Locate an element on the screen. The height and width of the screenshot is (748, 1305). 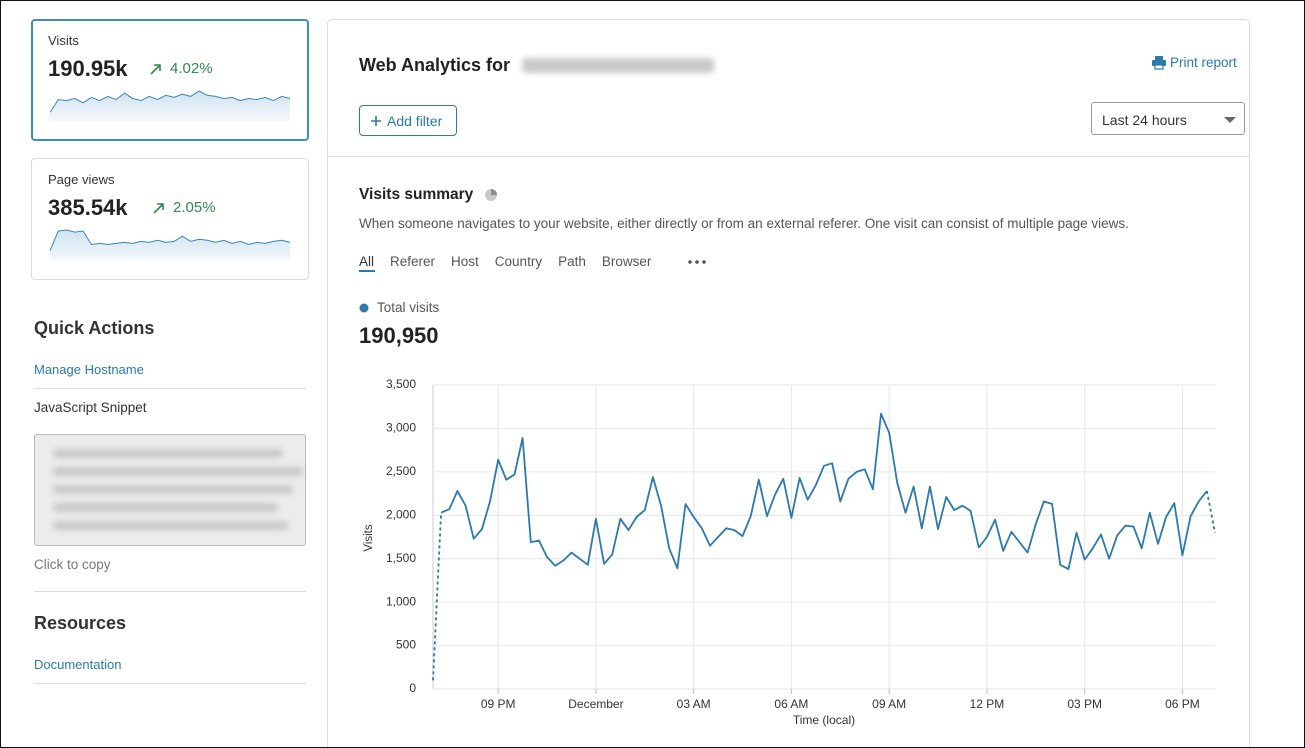
pie-icon is located at coordinates (491, 195).